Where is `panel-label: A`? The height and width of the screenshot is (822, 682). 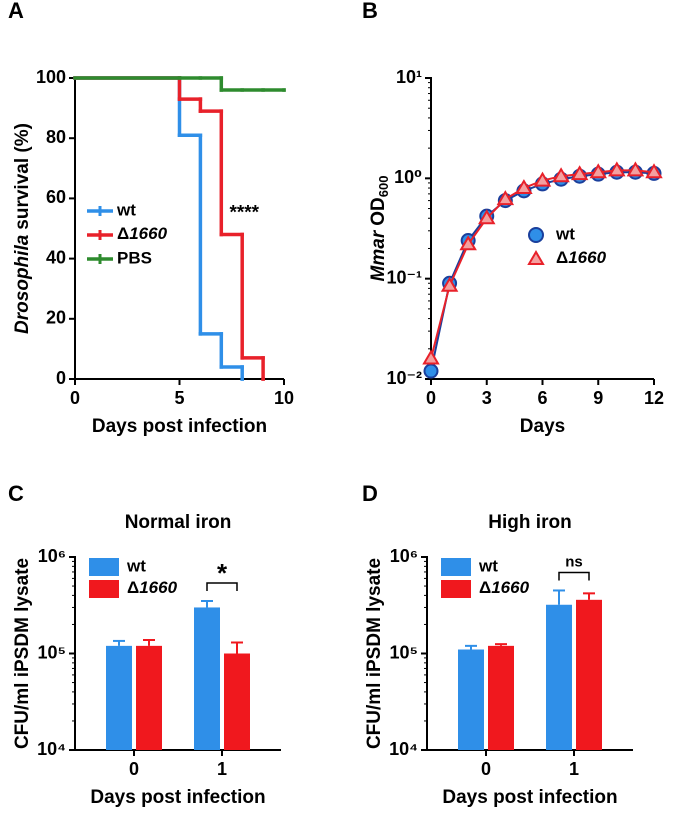
panel-label: A is located at coordinates (16, 11).